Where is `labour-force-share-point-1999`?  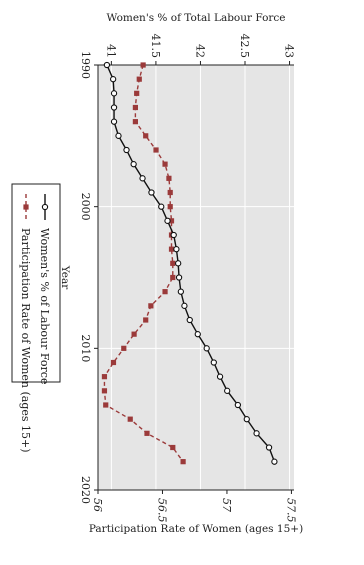
labour-force-share-point-1999 is located at coordinates (151, 192).